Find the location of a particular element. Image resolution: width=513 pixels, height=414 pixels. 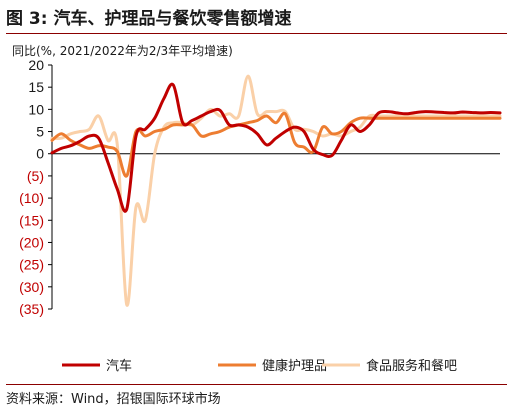

y-tick-label: (25) is located at coordinates (31, 265).